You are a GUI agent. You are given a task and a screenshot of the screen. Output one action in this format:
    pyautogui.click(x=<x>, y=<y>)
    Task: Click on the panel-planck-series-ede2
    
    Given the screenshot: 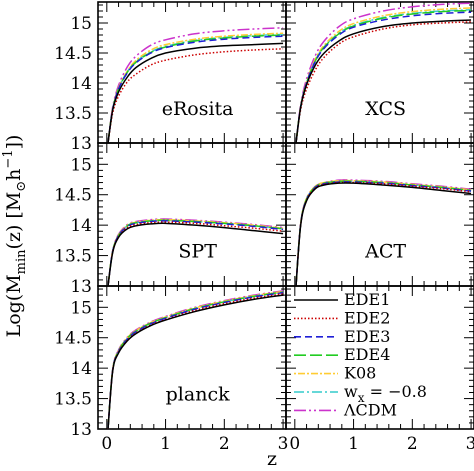 What is the action you would take?
    pyautogui.click(x=195, y=361)
    